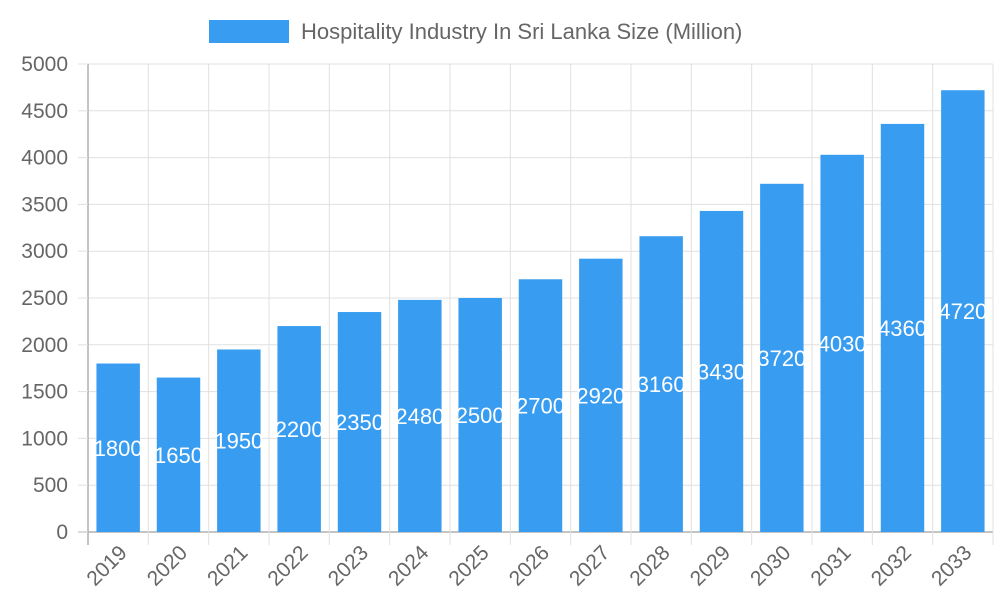 The width and height of the screenshot is (1000, 605). Describe the element at coordinates (44, 251) in the screenshot. I see `y-tick-label: 3000` at that location.